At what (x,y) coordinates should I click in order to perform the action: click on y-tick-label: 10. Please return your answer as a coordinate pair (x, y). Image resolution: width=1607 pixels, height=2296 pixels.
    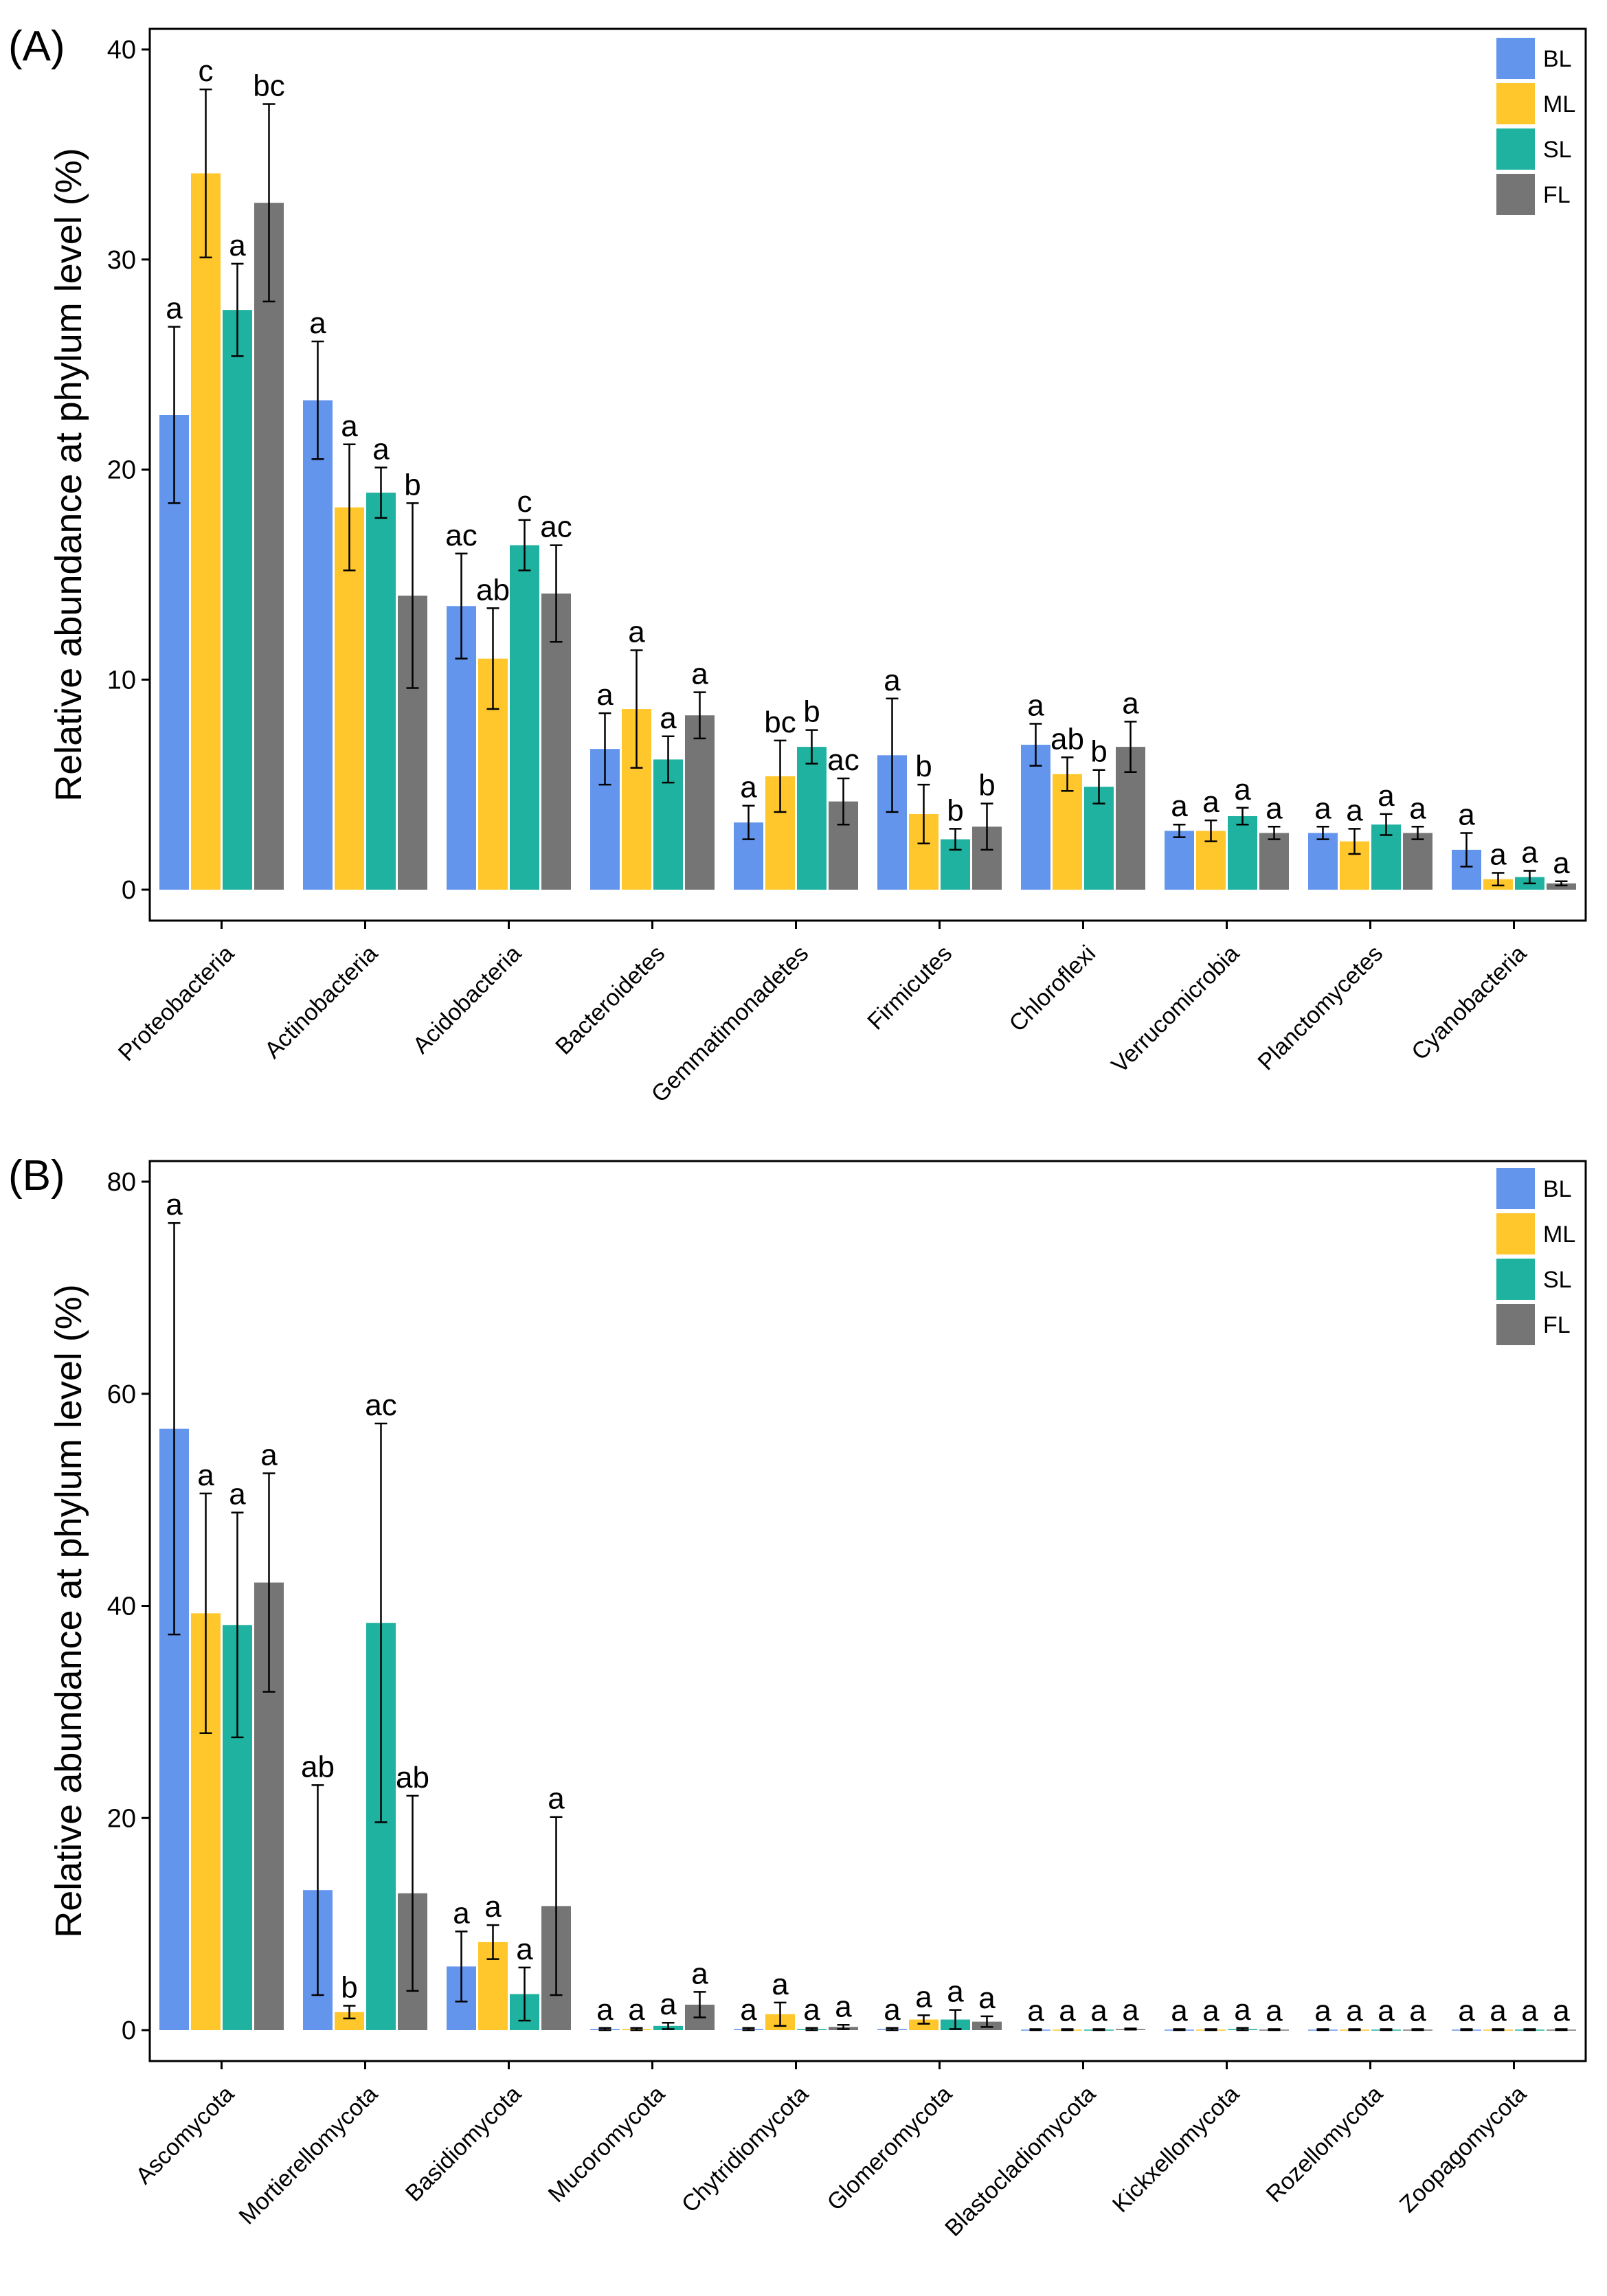
    Looking at the image, I should click on (122, 680).